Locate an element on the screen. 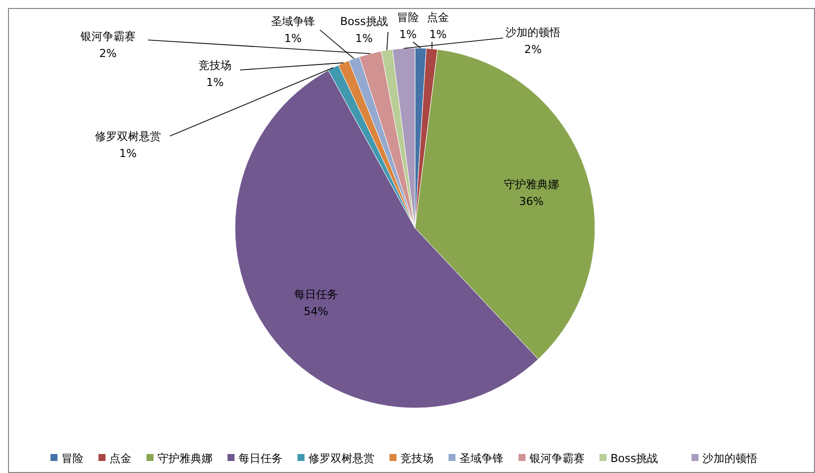  legend-label: 每日任务 is located at coordinates (260, 458).